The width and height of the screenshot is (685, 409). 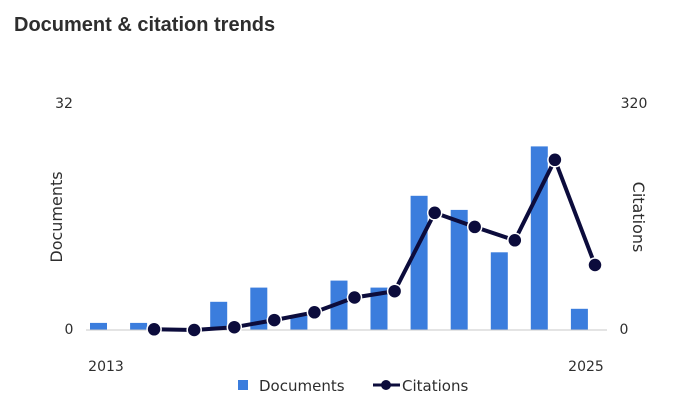 I want to click on documents-bar-2023, so click(x=499, y=291).